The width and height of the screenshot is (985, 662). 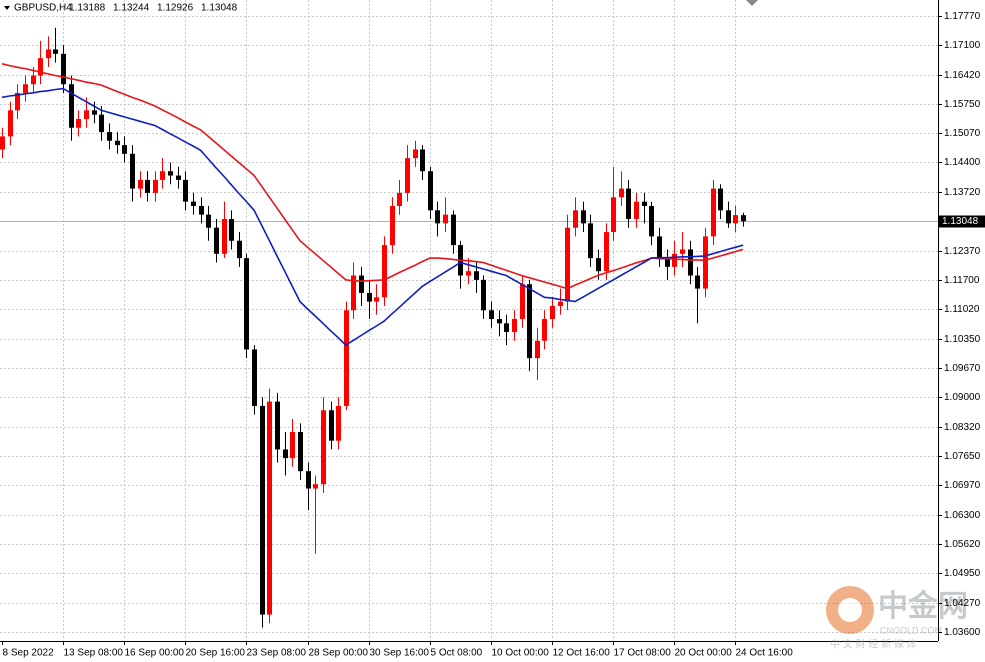 What do you see at coordinates (962, 192) in the screenshot?
I see `y-tick-label: 1.13720` at bounding box center [962, 192].